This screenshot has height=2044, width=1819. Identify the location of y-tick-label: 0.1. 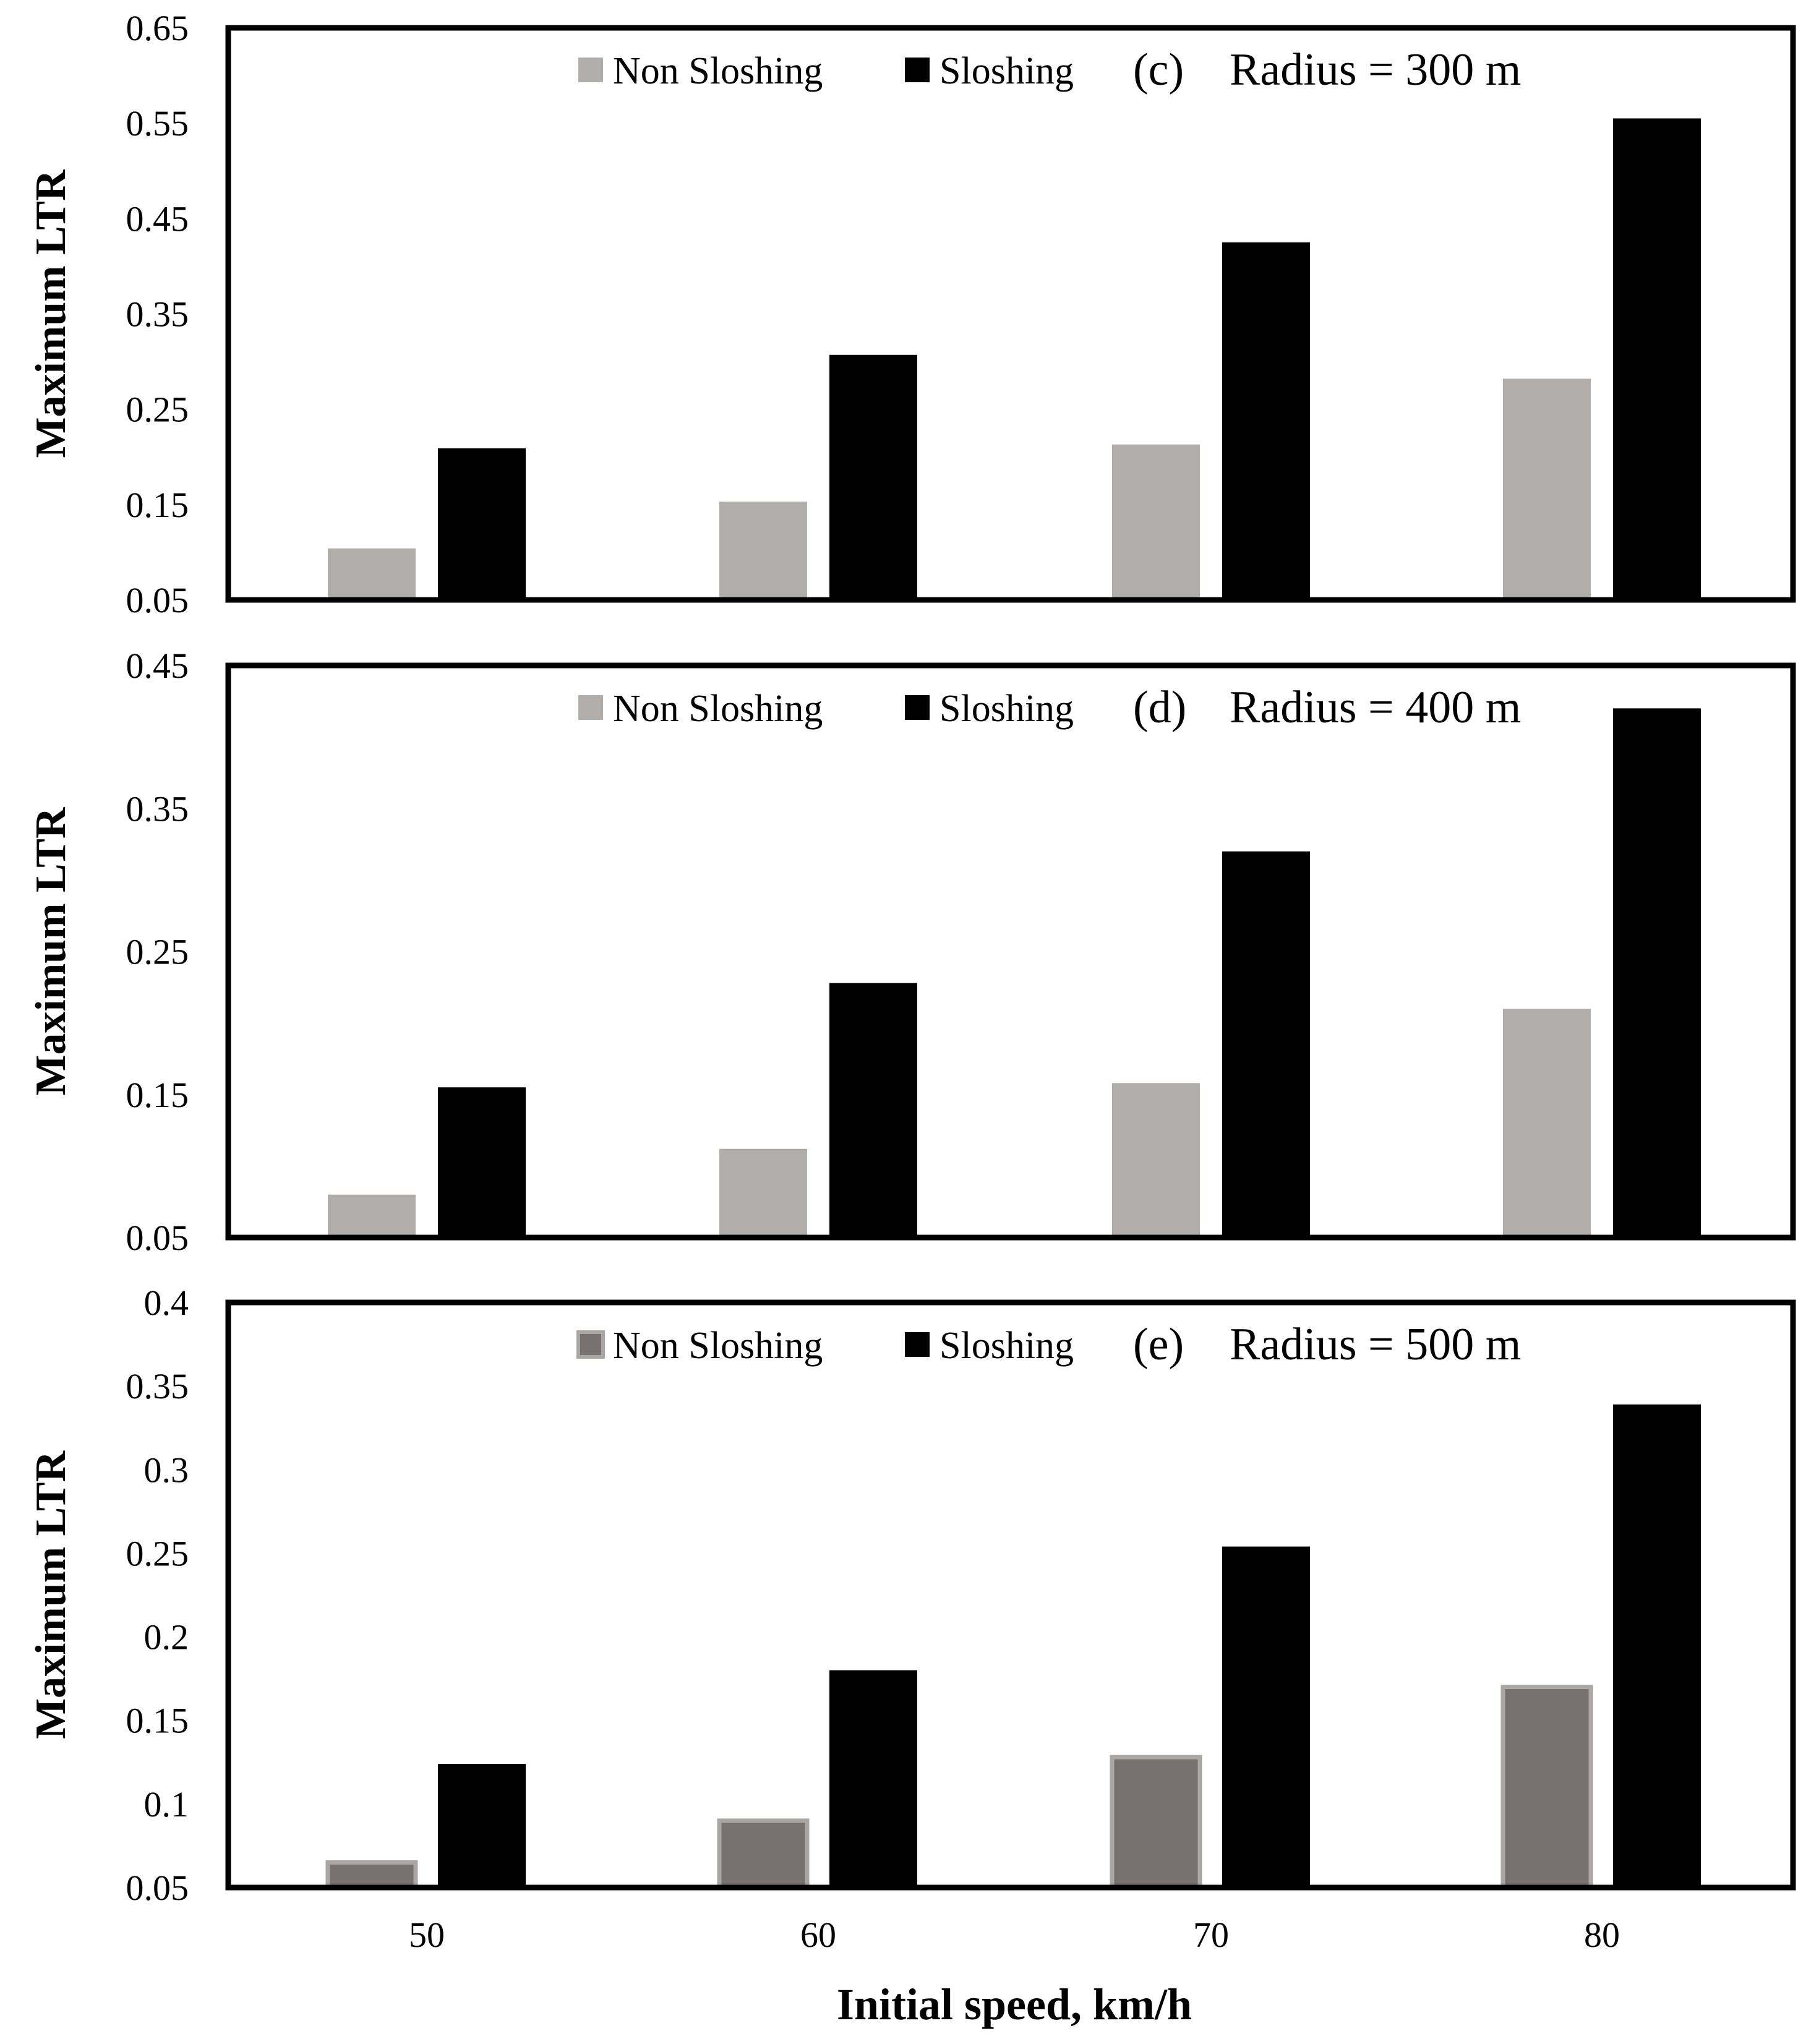
(166, 1804).